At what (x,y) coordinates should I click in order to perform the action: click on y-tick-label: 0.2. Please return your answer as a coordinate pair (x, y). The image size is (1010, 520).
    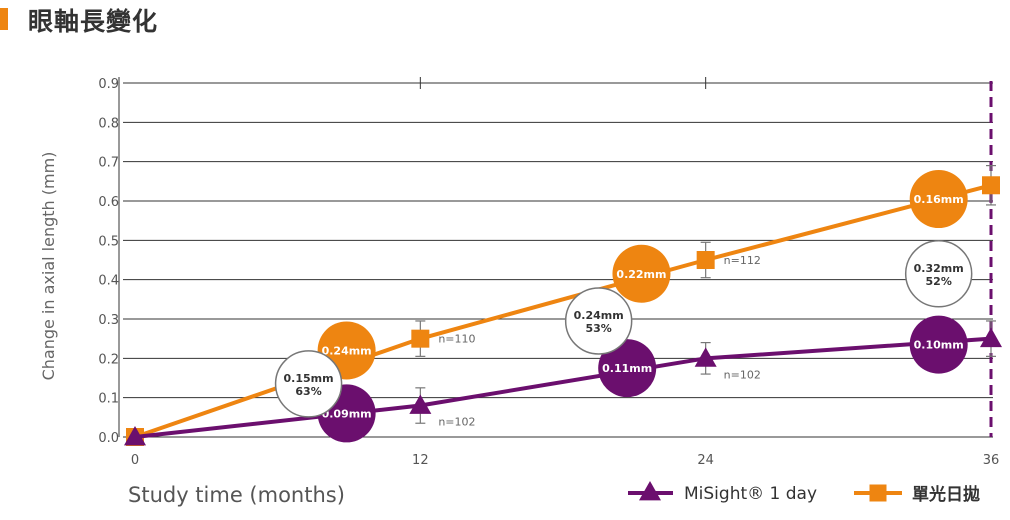
    Looking at the image, I should click on (108, 359).